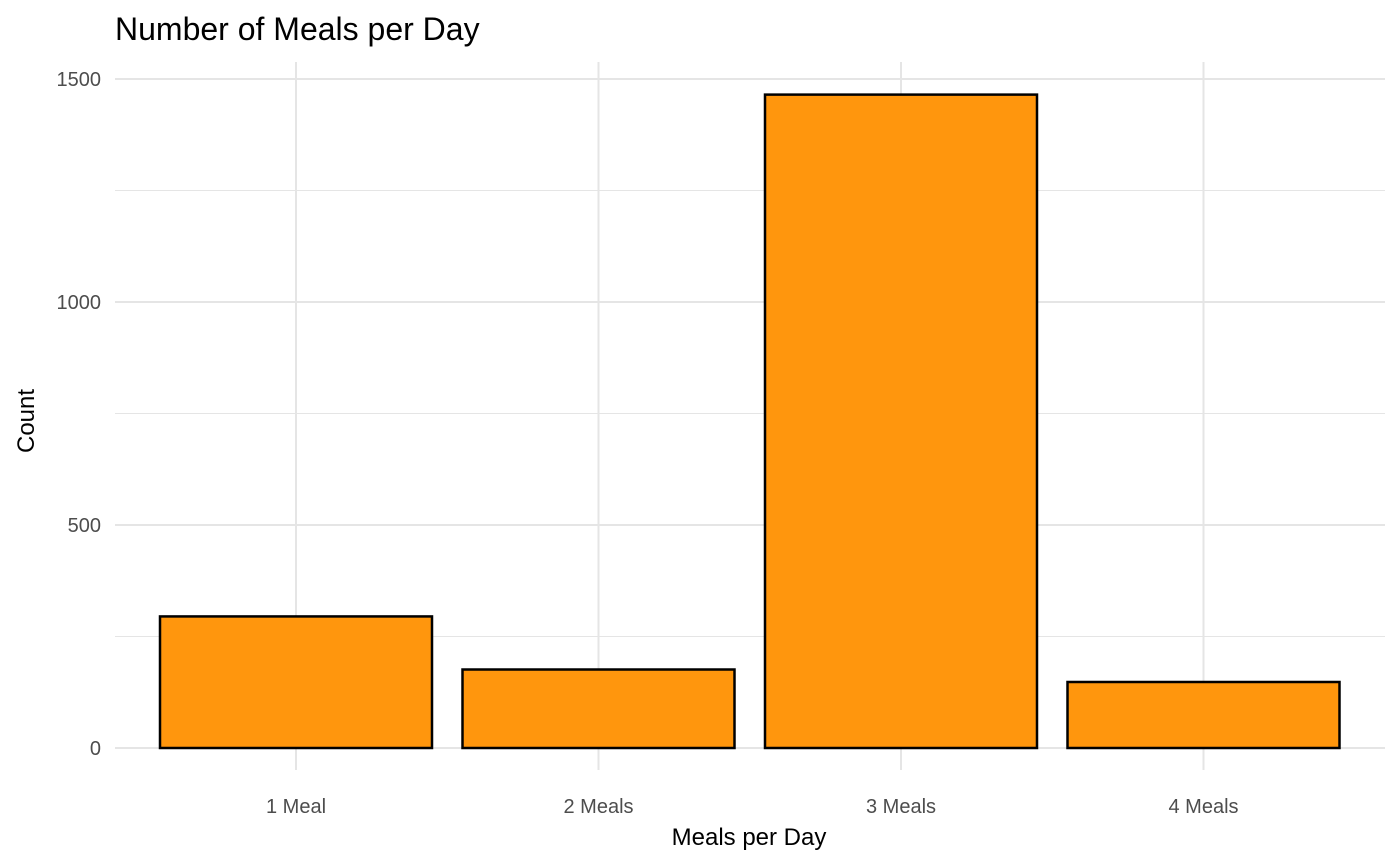 The height and width of the screenshot is (865, 1400). Describe the element at coordinates (79, 303) in the screenshot. I see `y-tick-label: 1000` at that location.